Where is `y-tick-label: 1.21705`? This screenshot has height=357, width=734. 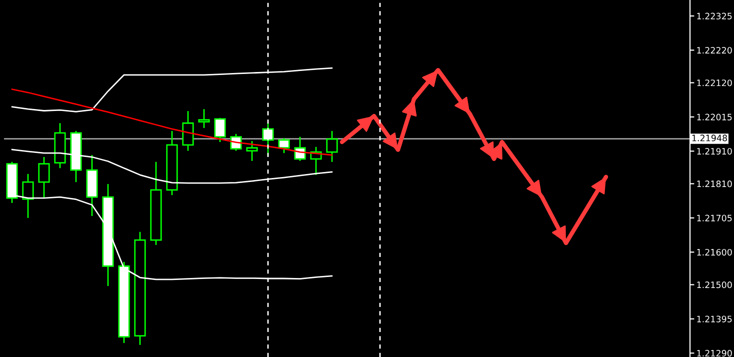 y-tick-label: 1.21705 is located at coordinates (714, 218).